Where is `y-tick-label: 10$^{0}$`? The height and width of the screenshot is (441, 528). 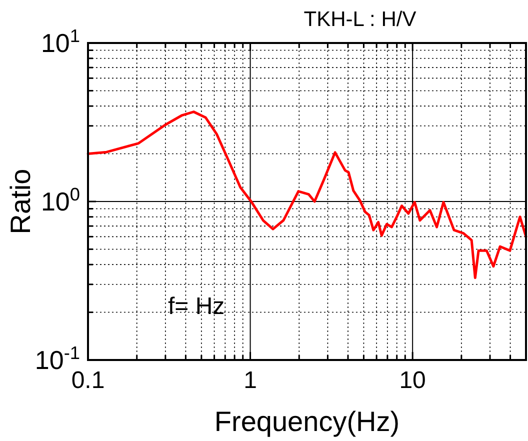
y-tick-label: 10$^{0}$ is located at coordinates (60, 200).